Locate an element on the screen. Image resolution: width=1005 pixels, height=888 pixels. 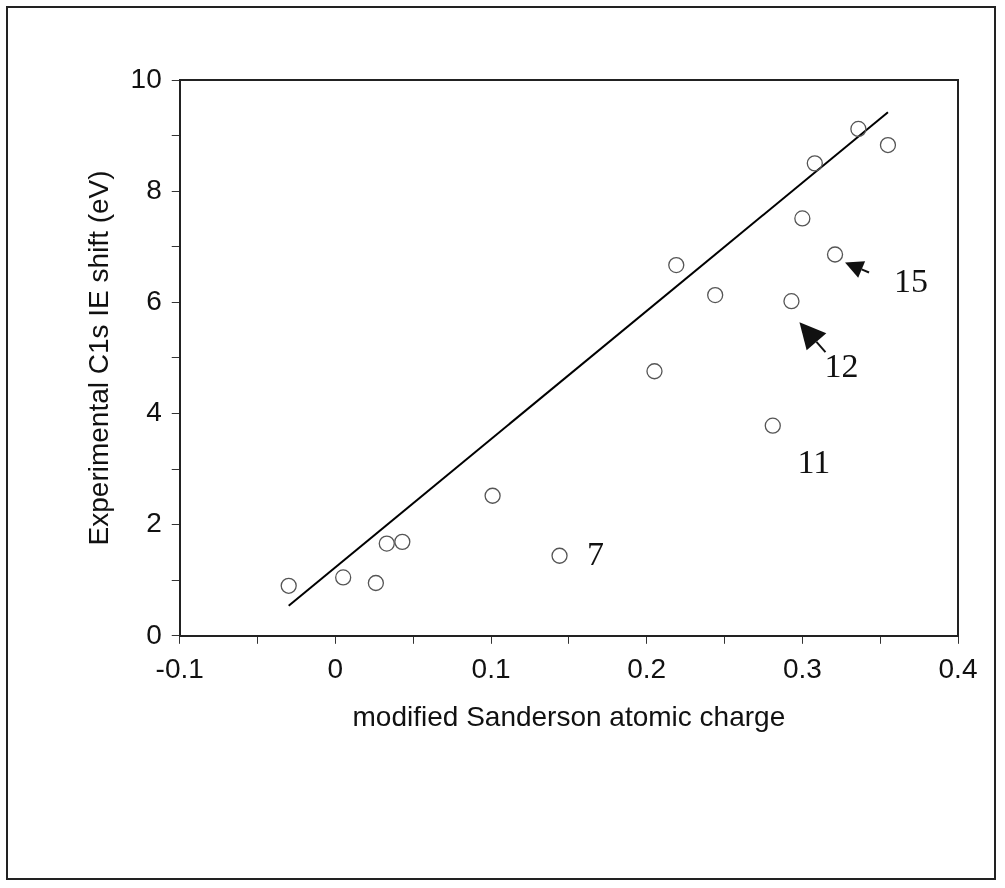
x-tick-label: 0.3 is located at coordinates (802, 669).